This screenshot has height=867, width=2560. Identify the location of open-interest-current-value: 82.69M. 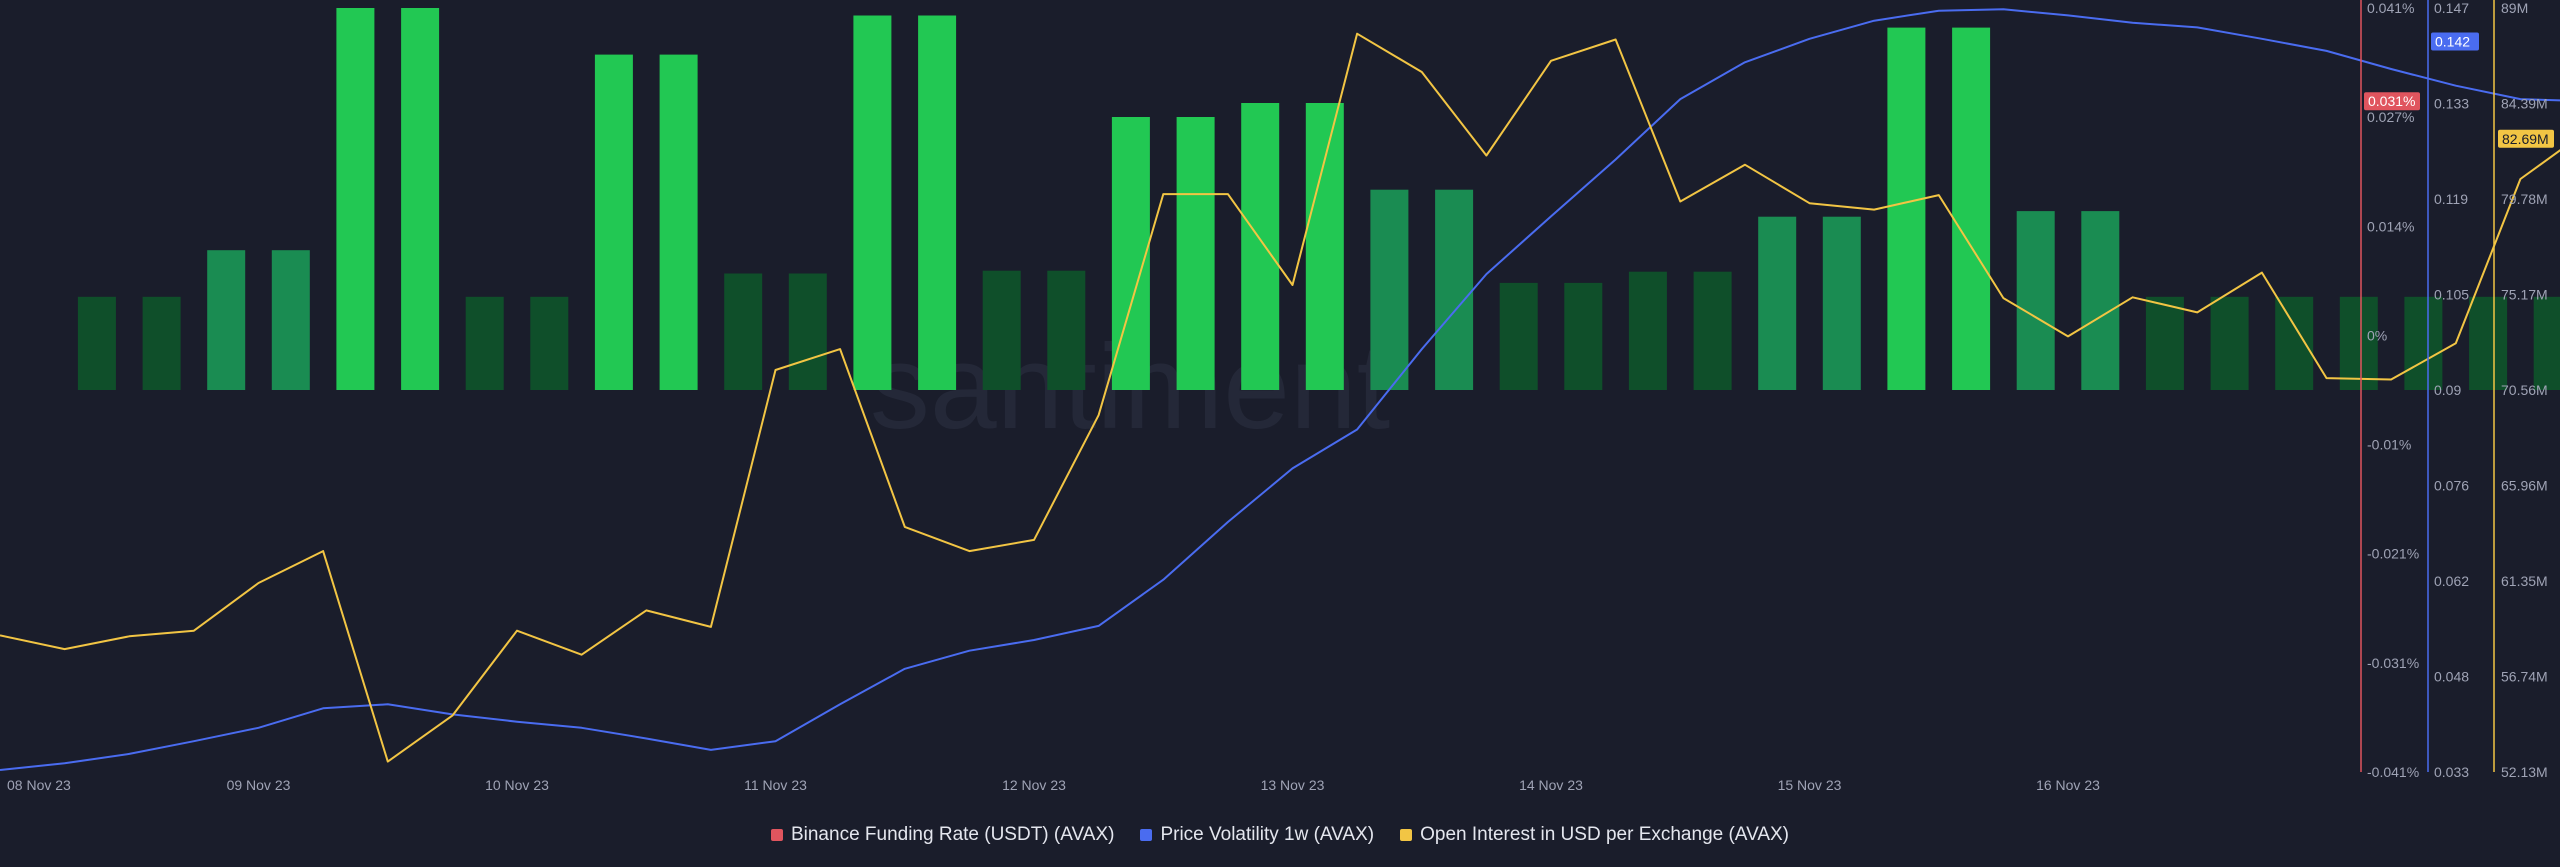
(2525, 139).